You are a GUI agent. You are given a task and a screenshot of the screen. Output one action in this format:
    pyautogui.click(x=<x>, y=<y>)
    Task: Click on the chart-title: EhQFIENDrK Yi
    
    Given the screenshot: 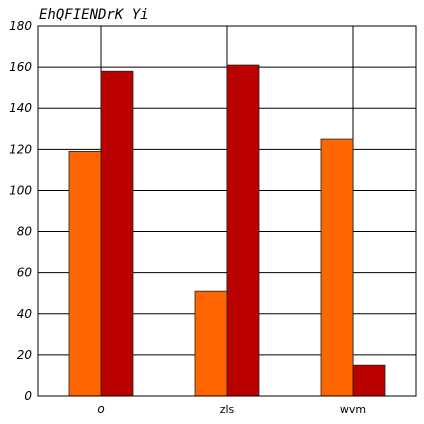 What is the action you would take?
    pyautogui.click(x=94, y=15)
    